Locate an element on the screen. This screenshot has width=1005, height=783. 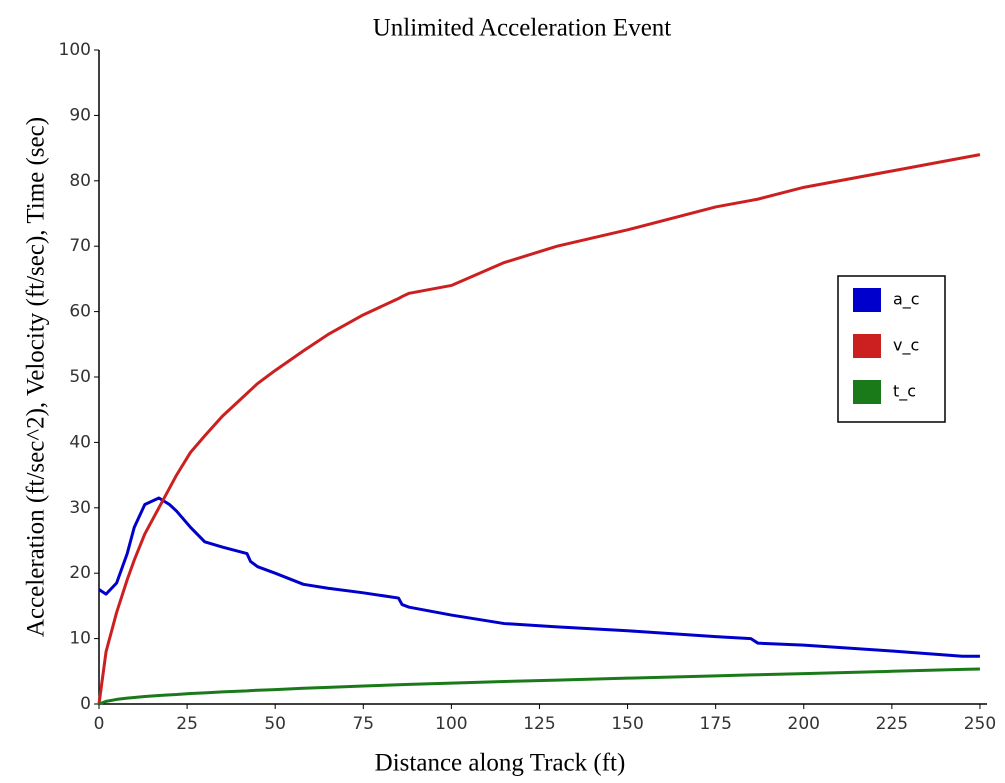
y-tick-label: 10 is located at coordinates (80, 639).